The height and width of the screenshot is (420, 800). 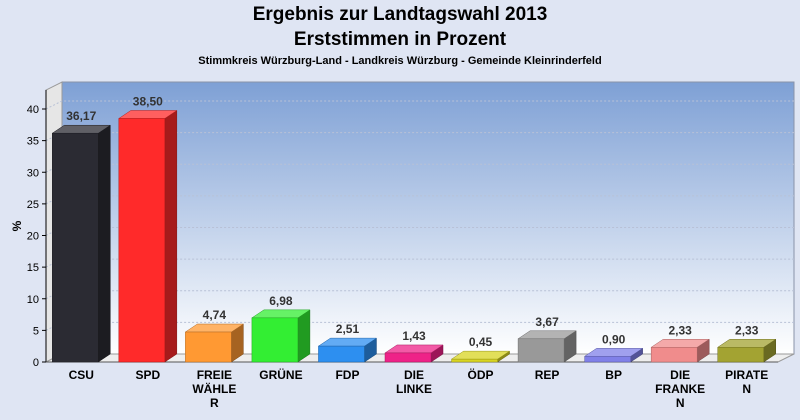 I want to click on bar-value-label: 0,90, so click(x=614, y=339).